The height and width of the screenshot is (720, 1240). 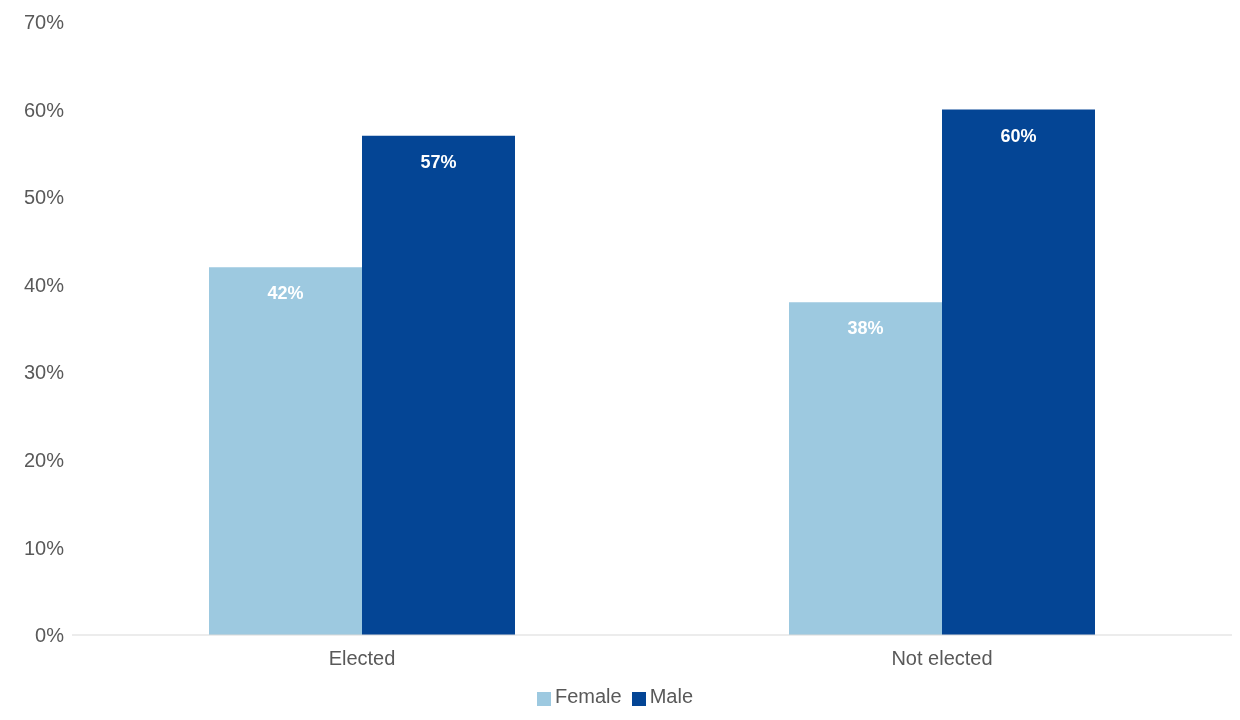 I want to click on data-label: 38%, so click(x=865, y=328).